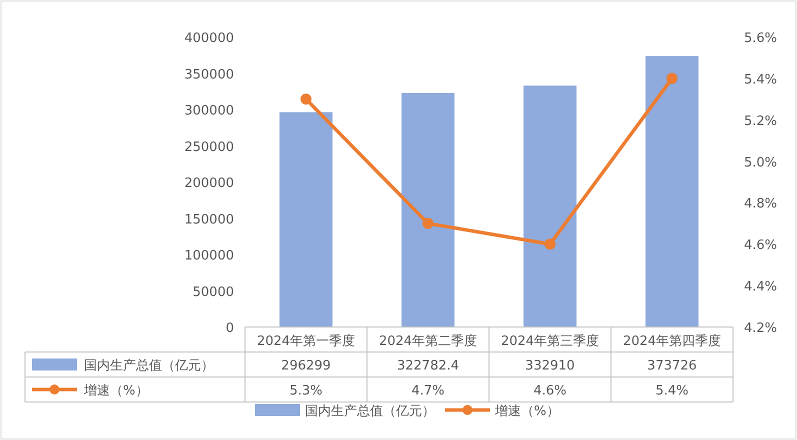  I want to click on y2-tick-label: 4.2%, so click(761, 328).